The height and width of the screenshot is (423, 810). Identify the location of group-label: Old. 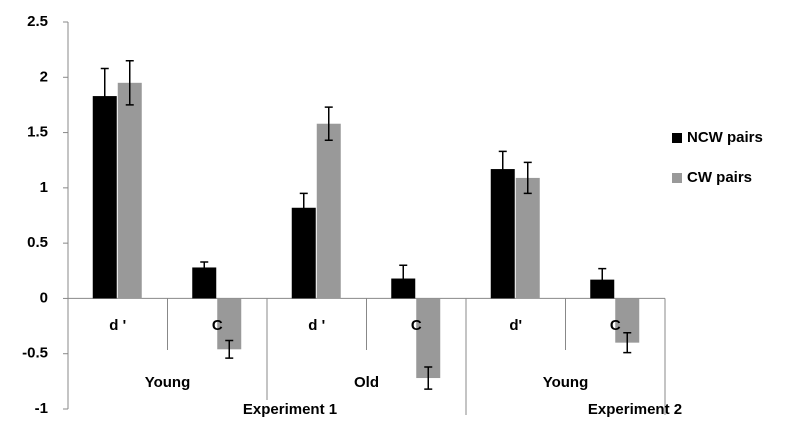
(366, 382).